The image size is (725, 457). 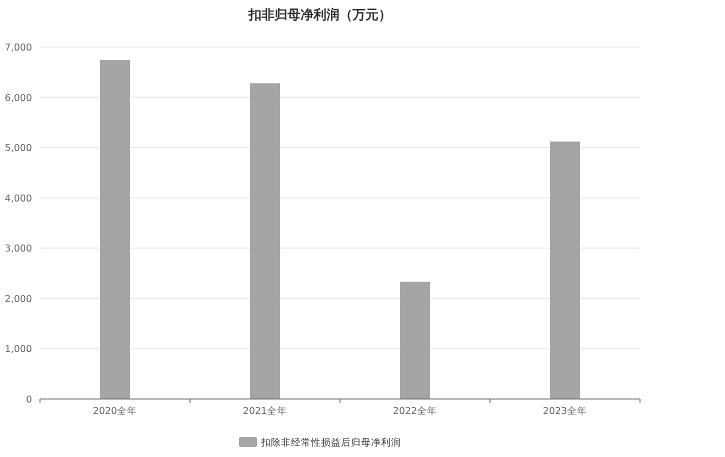 What do you see at coordinates (18, 350) in the screenshot?
I see `y-tick-label: 1,000` at bounding box center [18, 350].